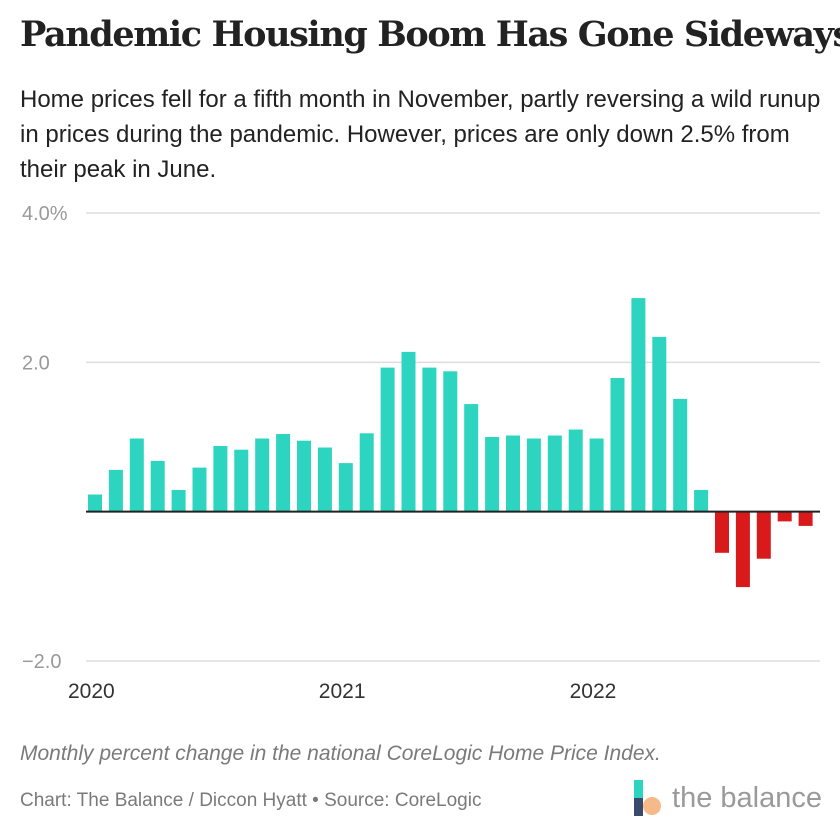 The height and width of the screenshot is (840, 840). Describe the element at coordinates (617, 445) in the screenshot. I see `bar: Feb 2022: 1.79` at that location.